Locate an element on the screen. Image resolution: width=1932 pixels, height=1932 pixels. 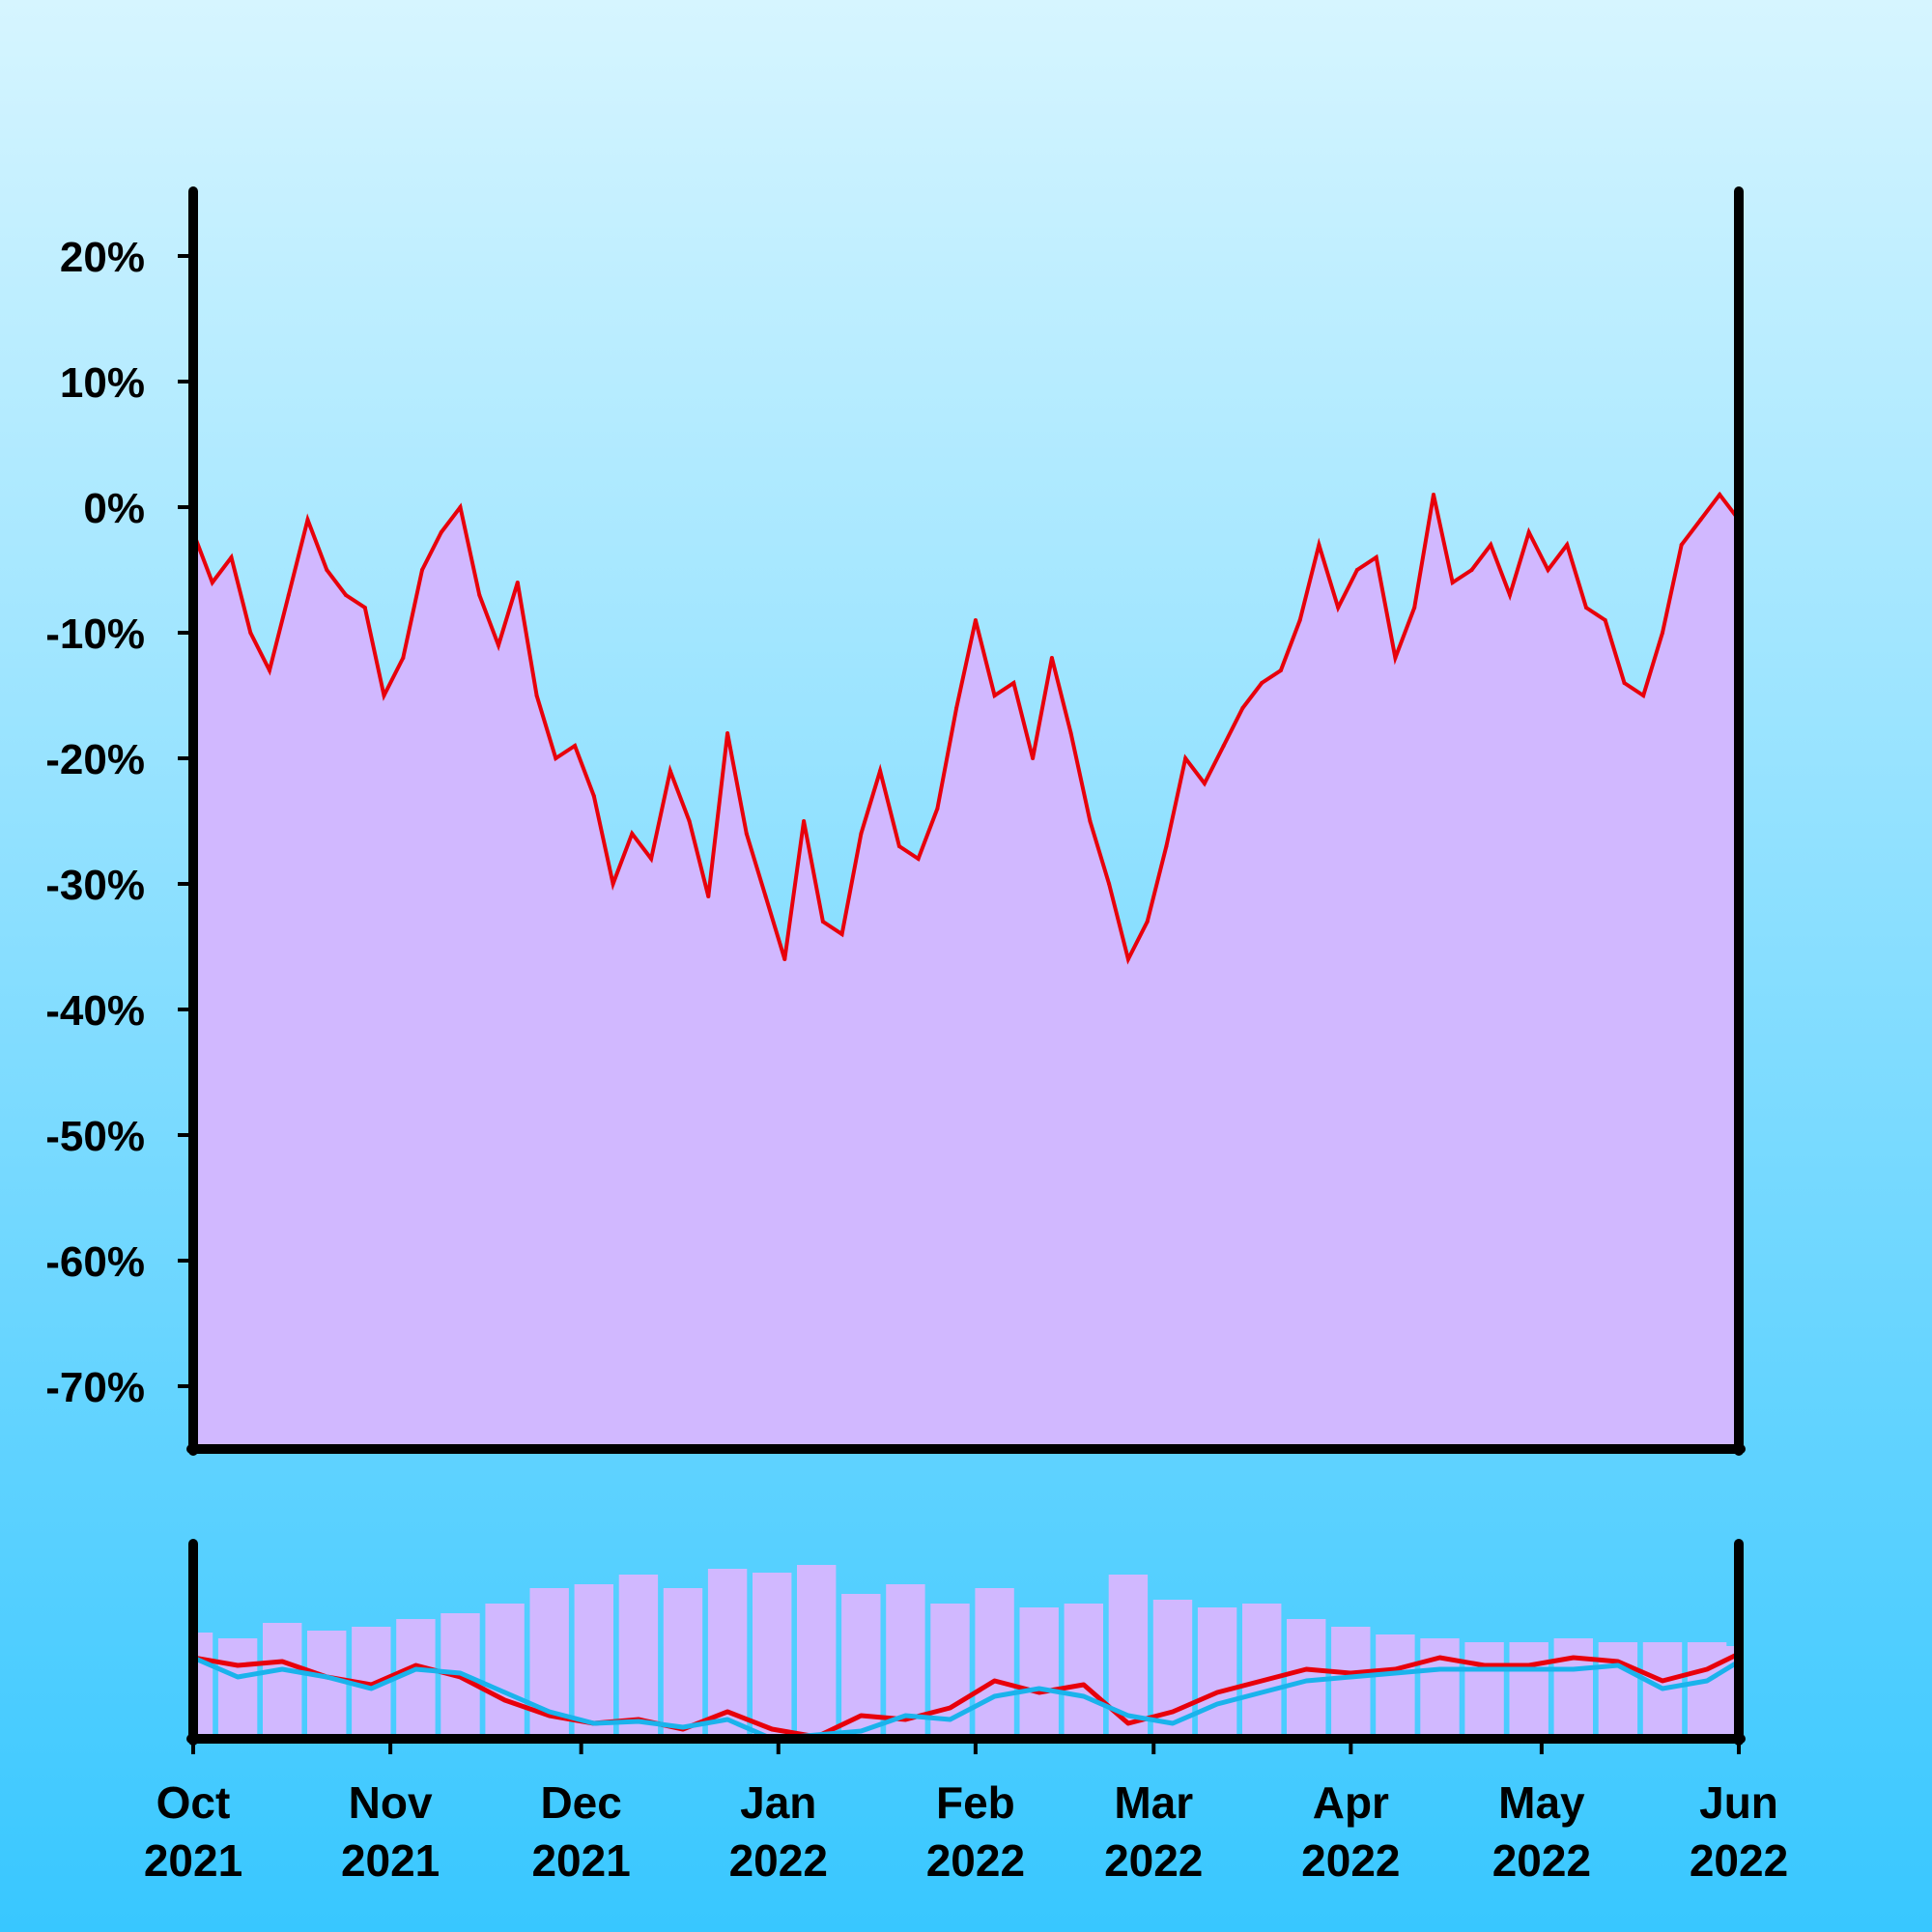
x-tick-label-year-2: 2021 is located at coordinates (580, 1860).